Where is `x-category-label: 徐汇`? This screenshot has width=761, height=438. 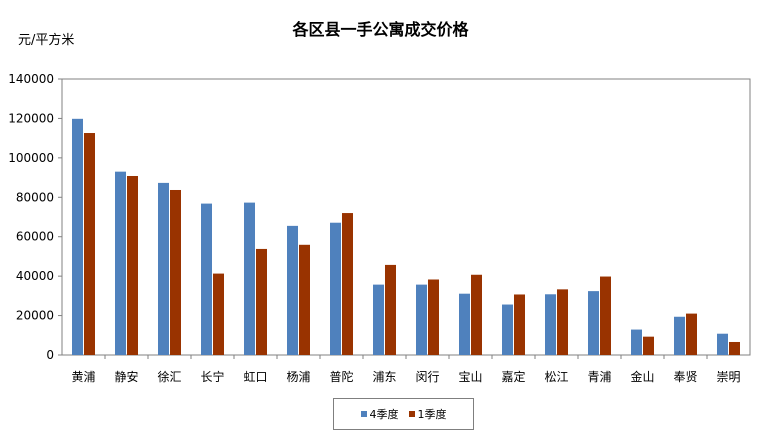 x-category-label: 徐汇 is located at coordinates (169, 376).